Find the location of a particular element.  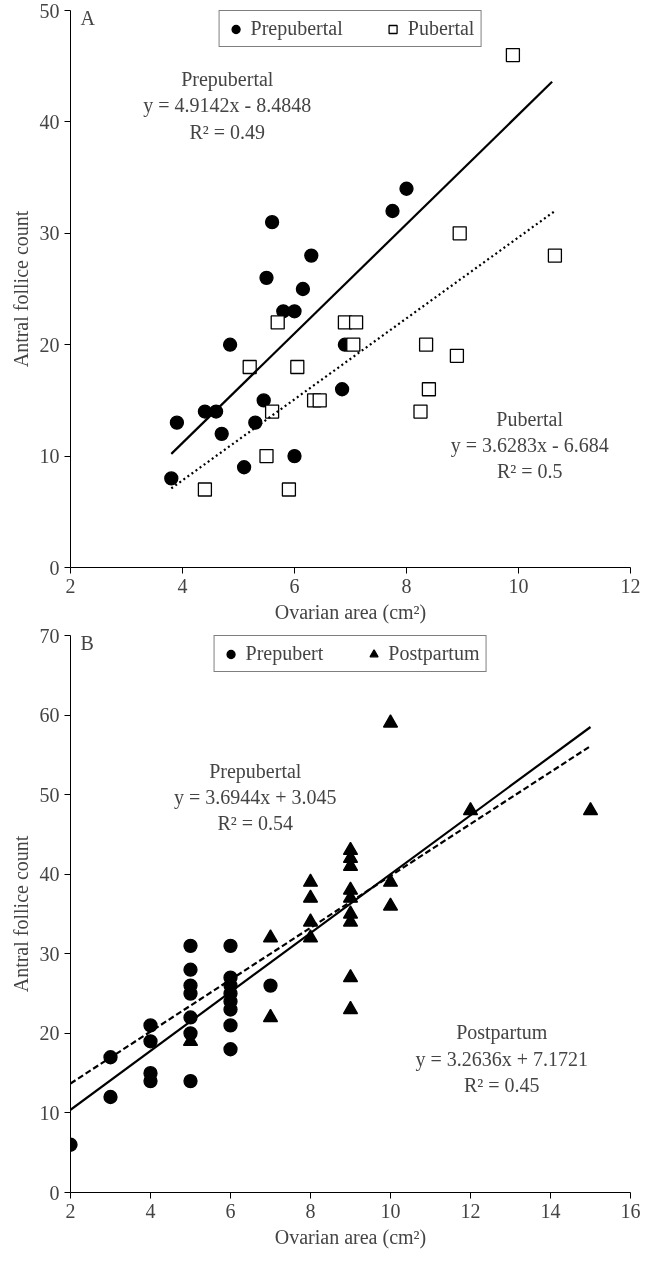

legend-label: Prepubert is located at coordinates (284, 653).